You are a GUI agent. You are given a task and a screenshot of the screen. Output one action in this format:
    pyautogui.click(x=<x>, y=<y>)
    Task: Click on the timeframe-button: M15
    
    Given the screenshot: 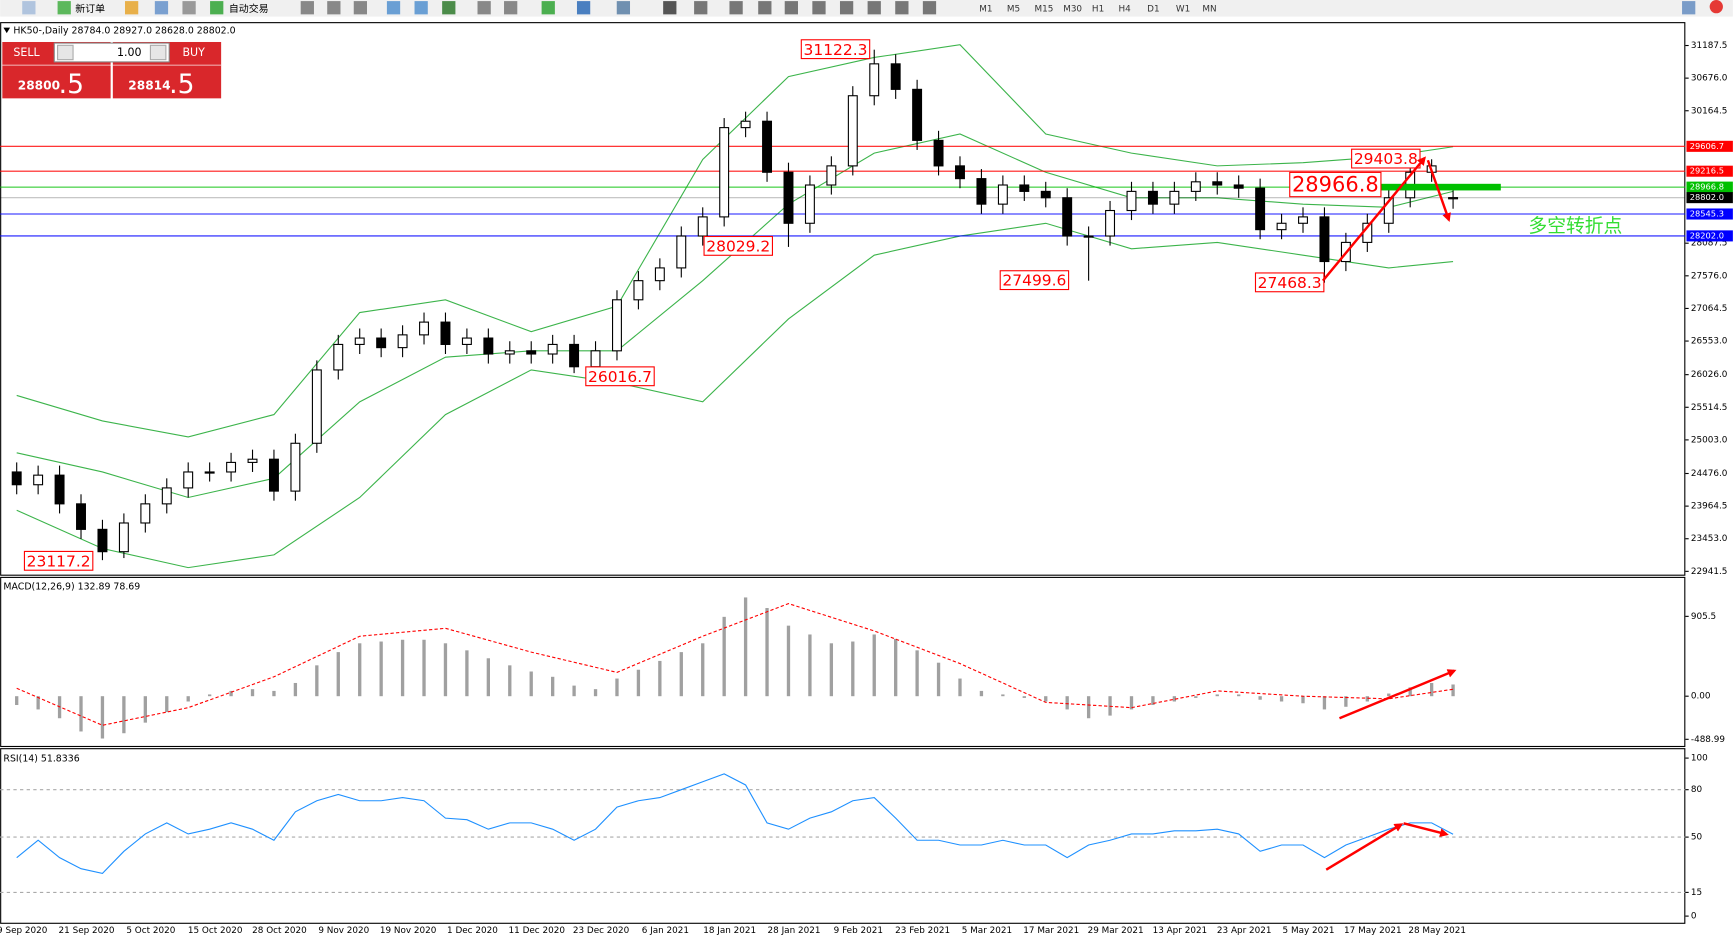 What is the action you would take?
    pyautogui.click(x=1043, y=9)
    